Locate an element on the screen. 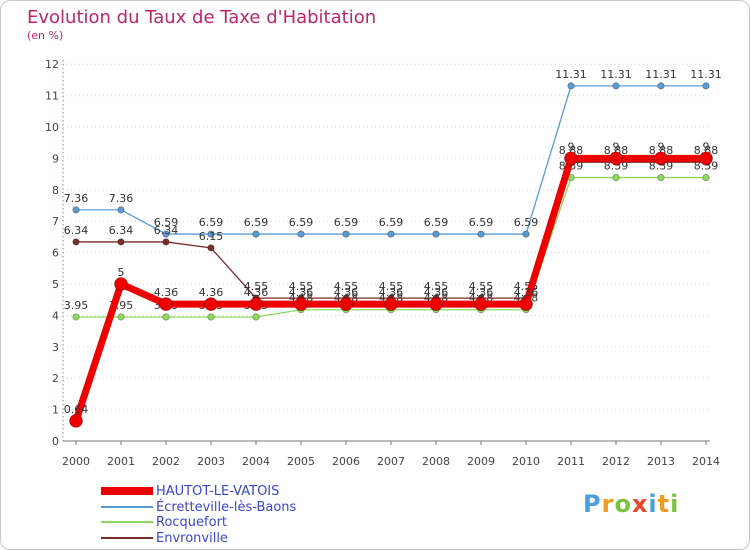 Image resolution: width=750 pixels, height=550 pixels. logo-letter: P is located at coordinates (592, 504).